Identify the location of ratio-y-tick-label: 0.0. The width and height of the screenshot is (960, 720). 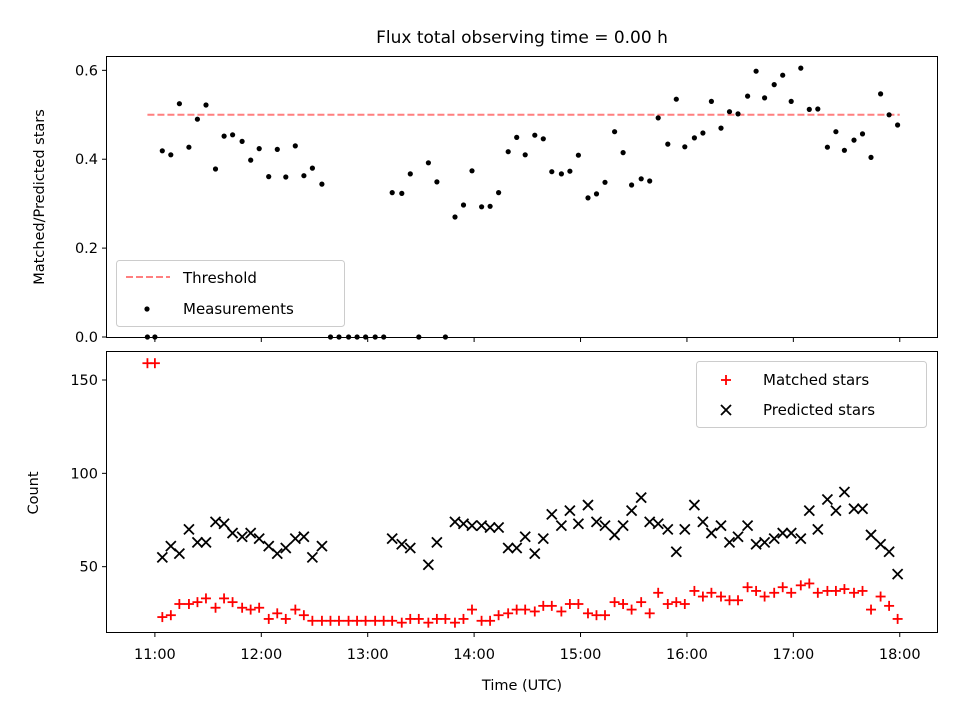
(86, 338).